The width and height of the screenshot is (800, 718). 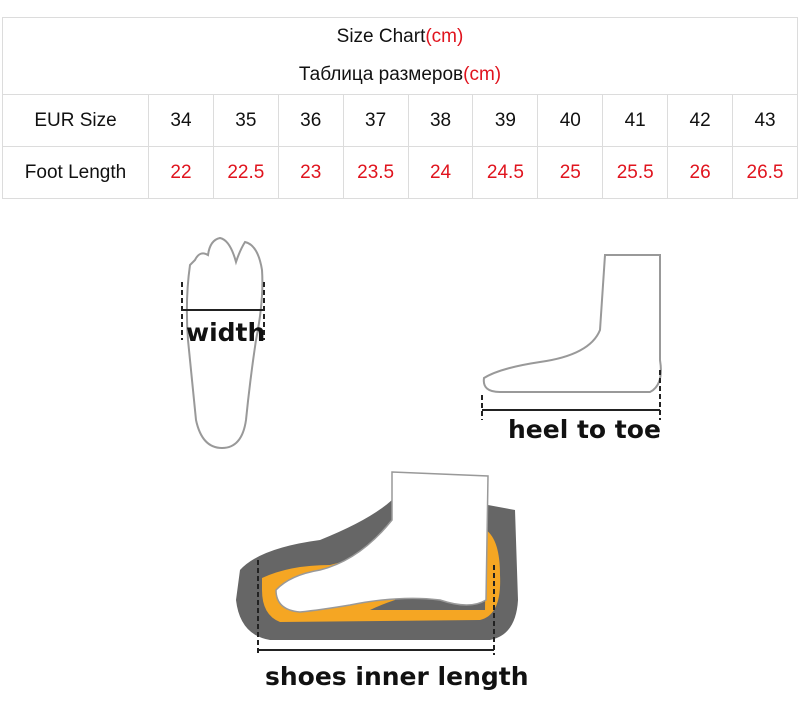 I want to click on chart-subtitle: Таблица размеров(cm), so click(x=400, y=75).